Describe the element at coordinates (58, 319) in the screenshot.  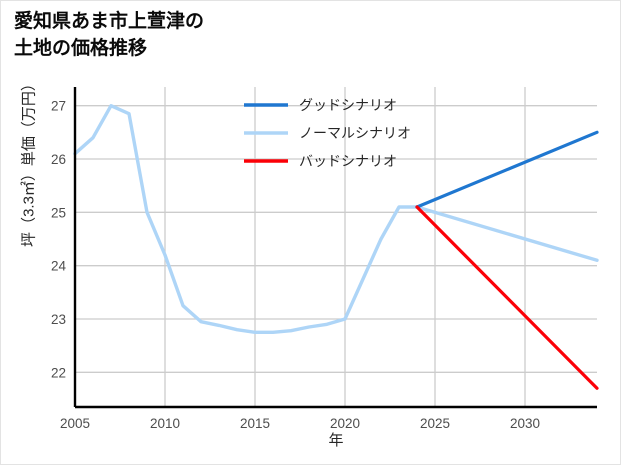
I see `y-tick-label: 23` at that location.